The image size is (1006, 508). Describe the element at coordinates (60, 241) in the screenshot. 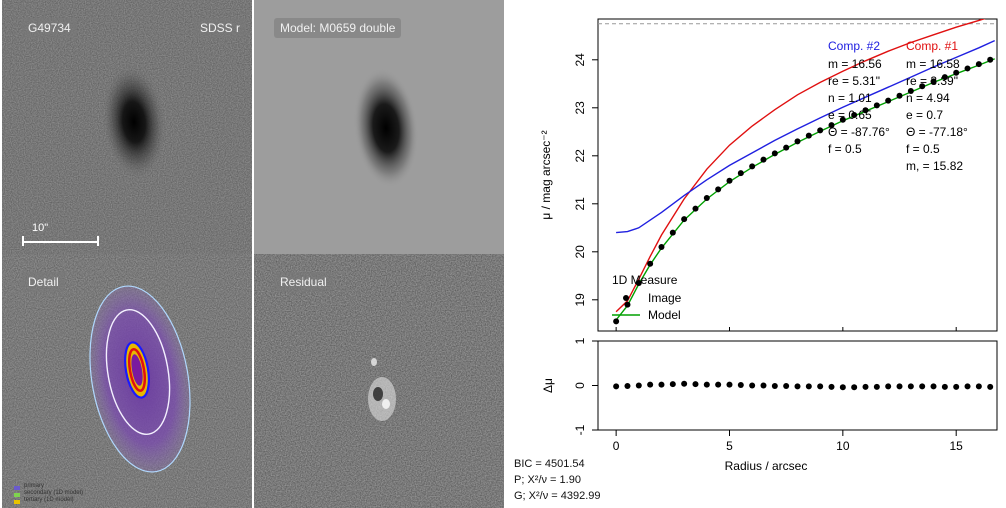

I see `scale-bar` at that location.